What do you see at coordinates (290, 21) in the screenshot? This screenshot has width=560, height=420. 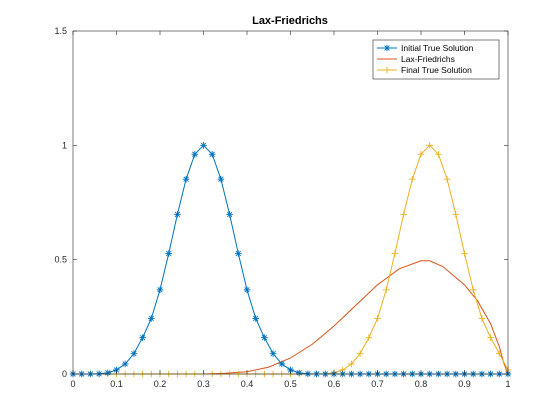 I see `chart-title: Lax-Friedrichs` at bounding box center [290, 21].